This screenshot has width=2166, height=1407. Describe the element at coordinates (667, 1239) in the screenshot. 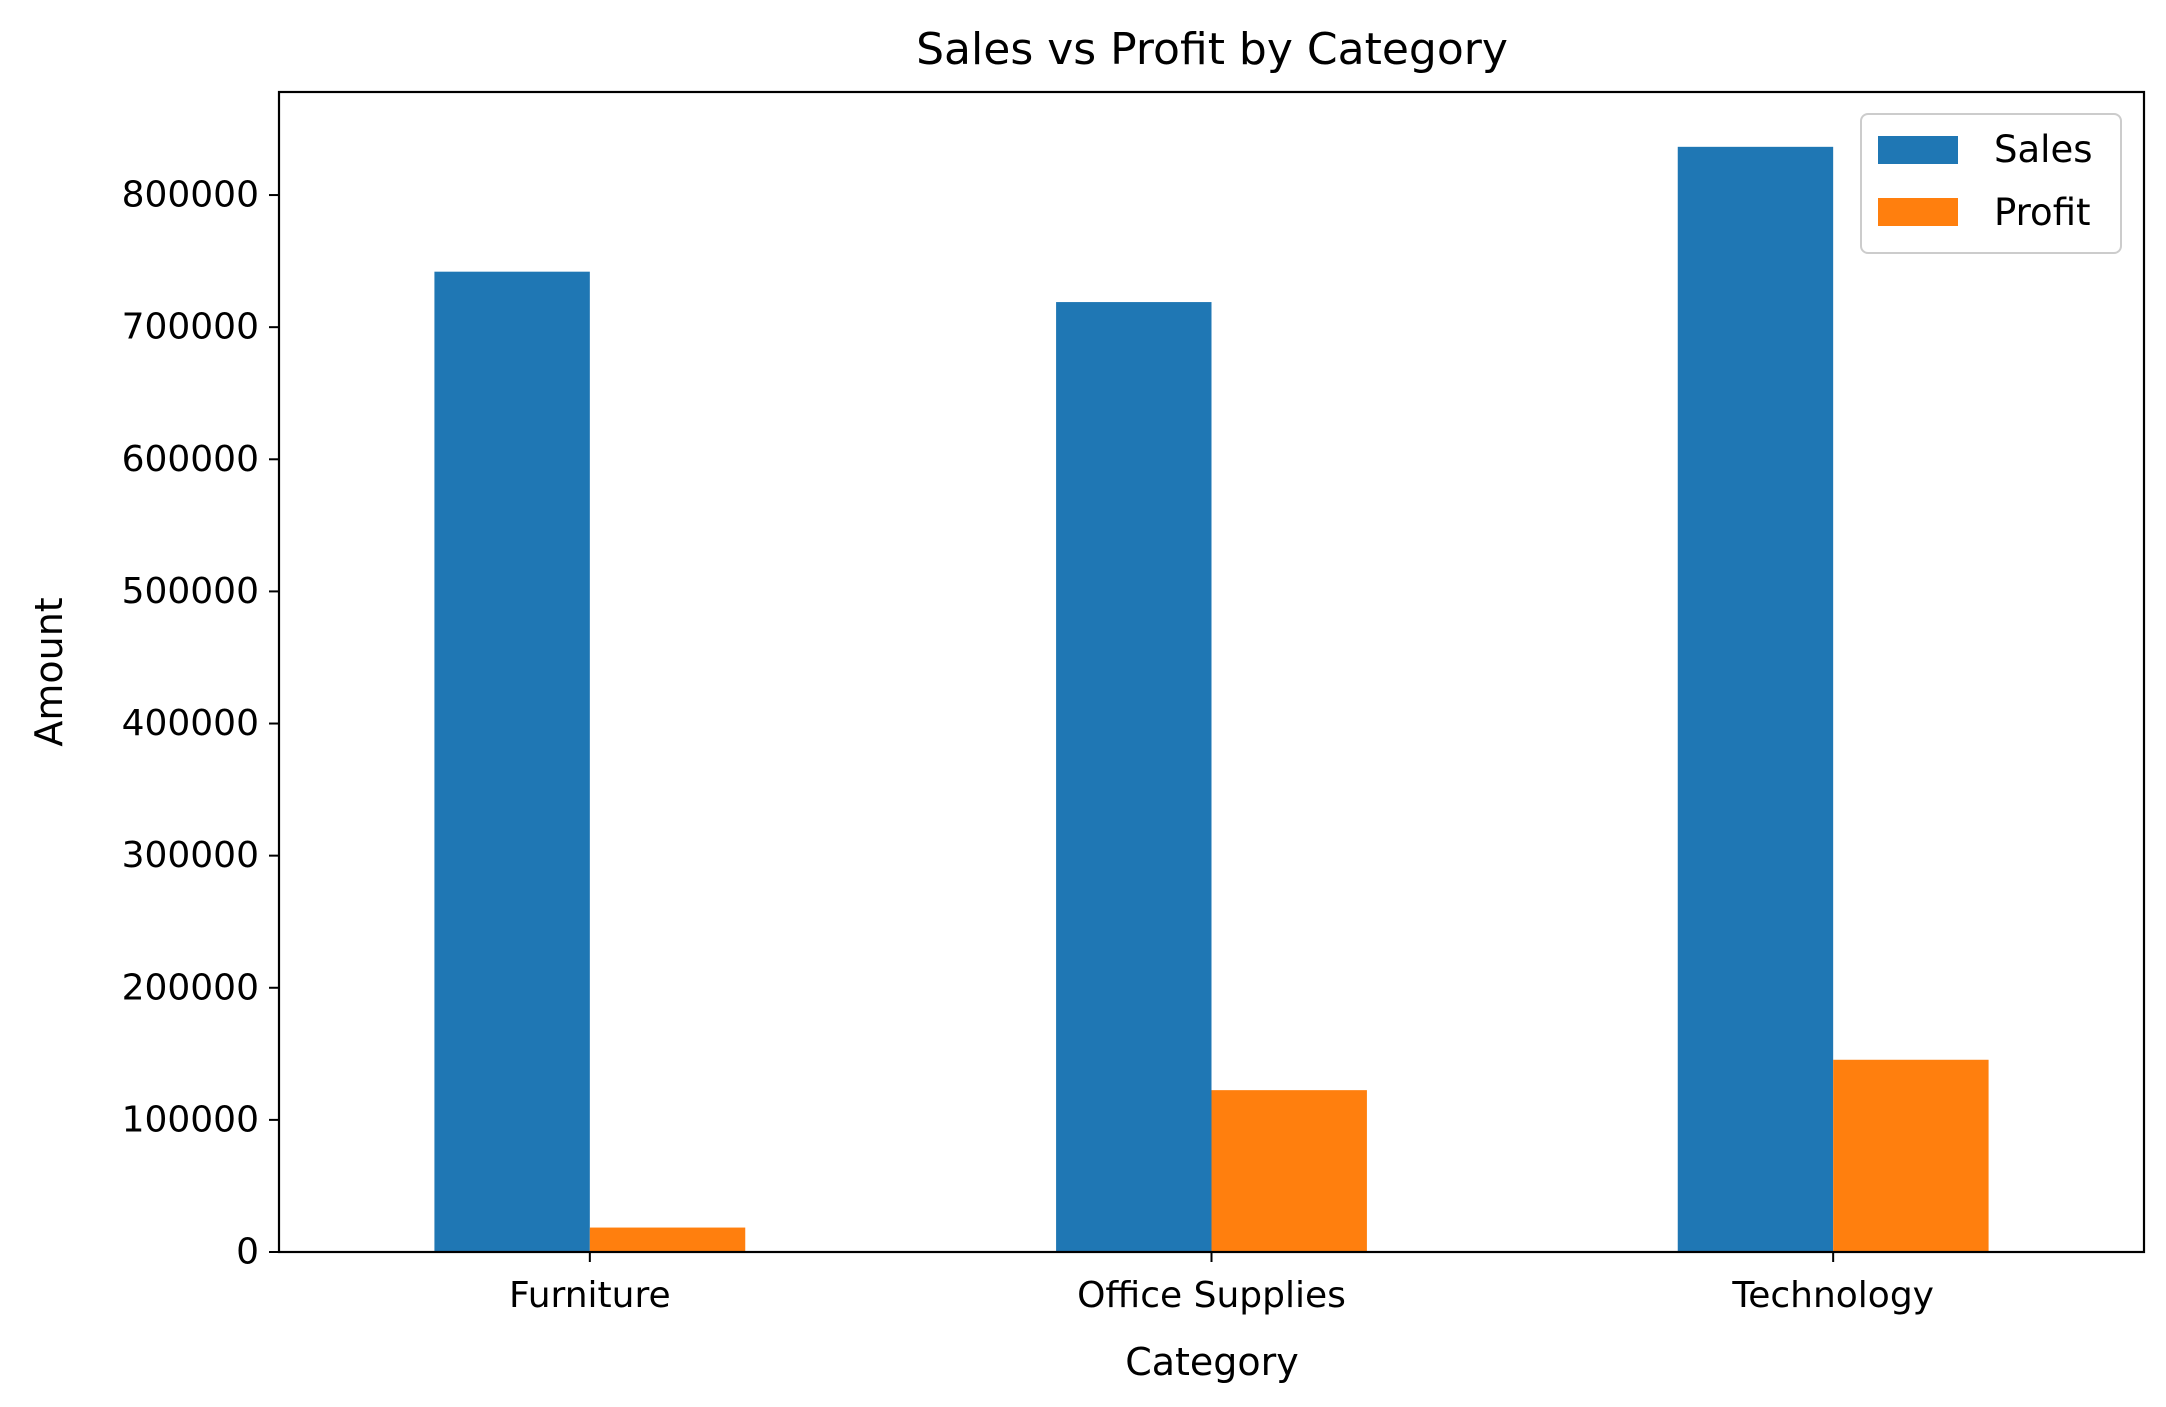

I see `bar-profit-furniture` at that location.